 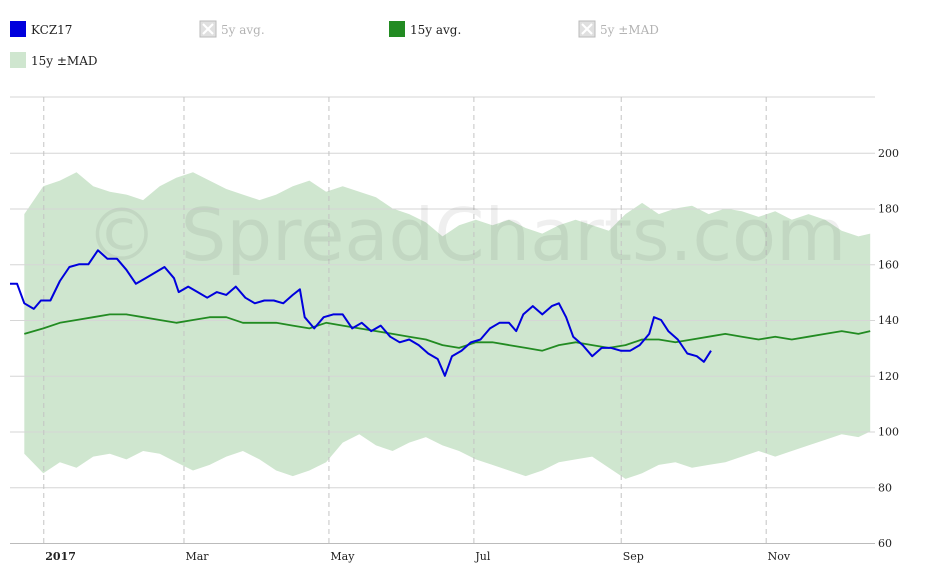 I want to click on x-axis: 2017 Mar May Jul Sep Nov, so click(x=418, y=556).